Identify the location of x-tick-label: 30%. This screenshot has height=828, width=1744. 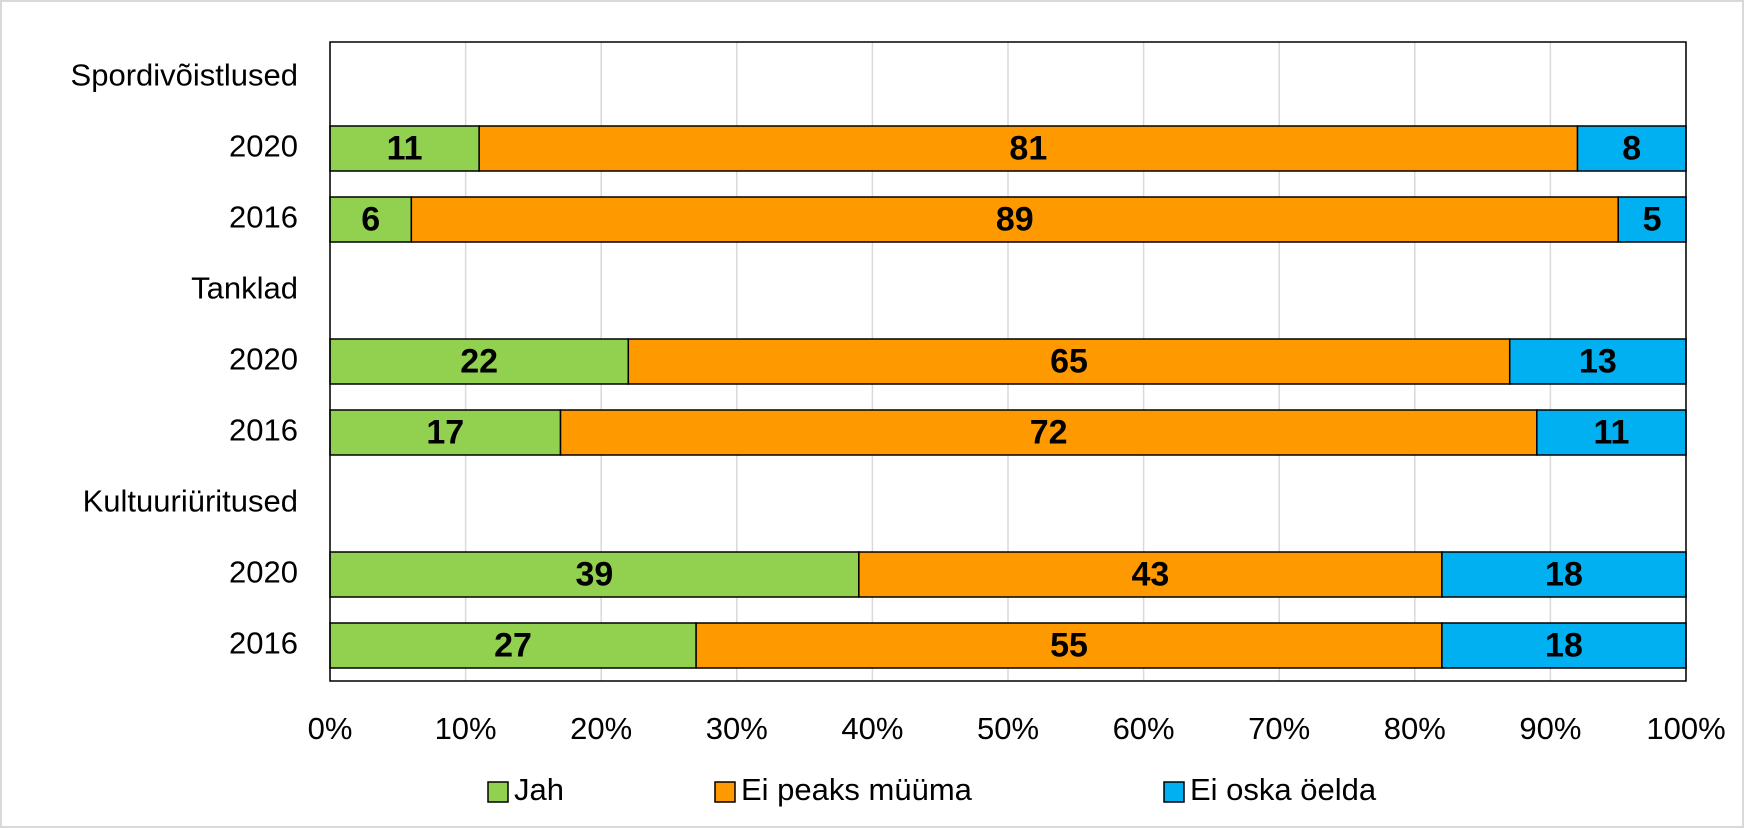
(737, 728).